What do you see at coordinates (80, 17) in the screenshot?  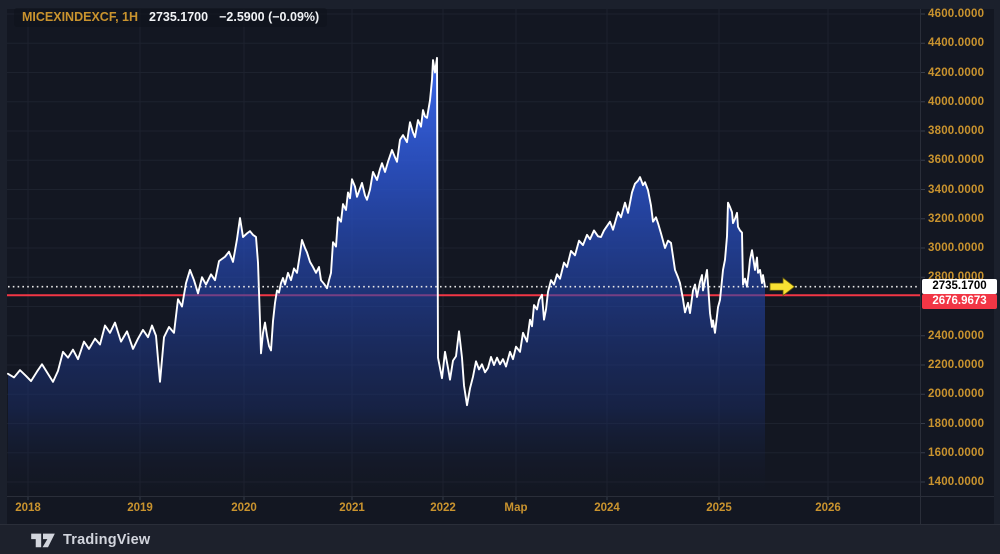 I see `symbol-name: MICEXINDEXCF, 1H` at bounding box center [80, 17].